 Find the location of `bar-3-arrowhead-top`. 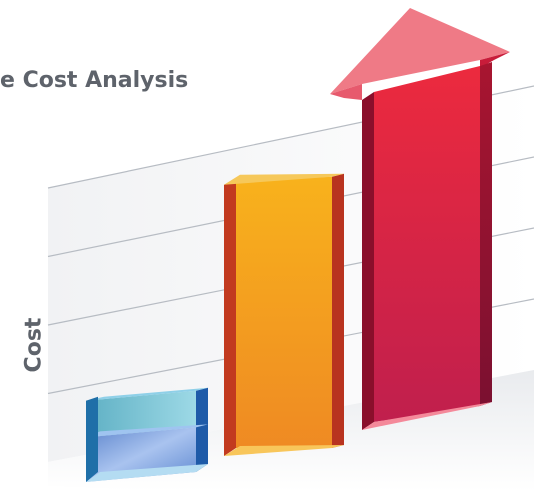

bar-3-arrowhead-top is located at coordinates (420, 51).